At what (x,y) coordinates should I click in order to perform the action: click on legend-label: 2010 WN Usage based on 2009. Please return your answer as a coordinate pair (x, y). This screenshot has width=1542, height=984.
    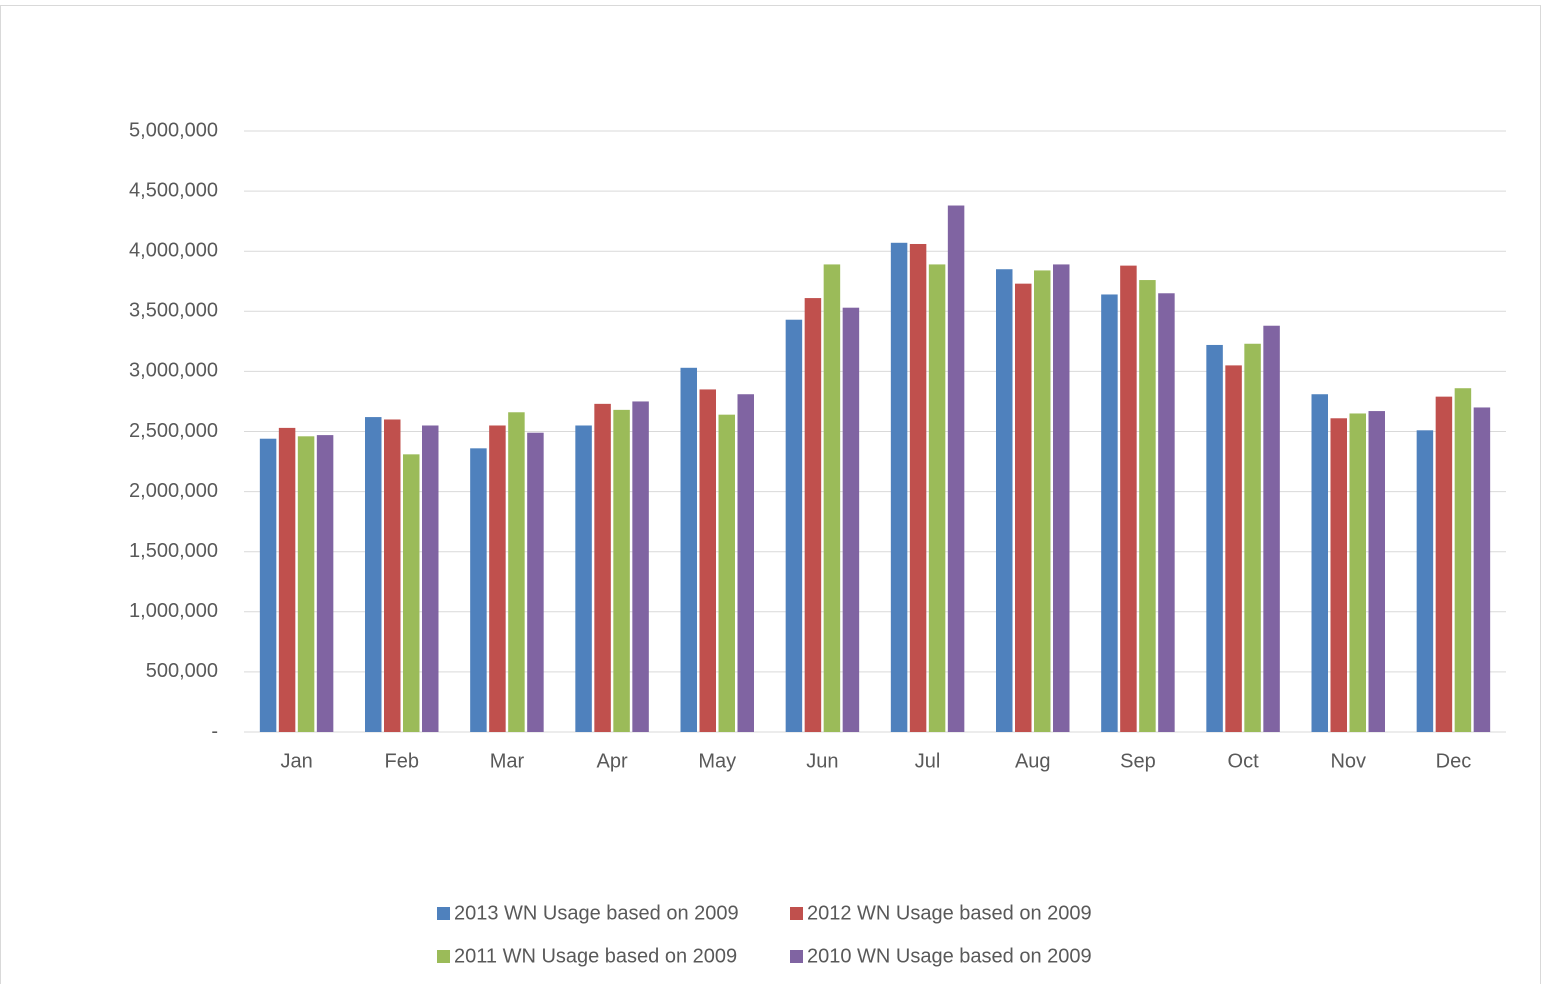
    Looking at the image, I should click on (949, 956).